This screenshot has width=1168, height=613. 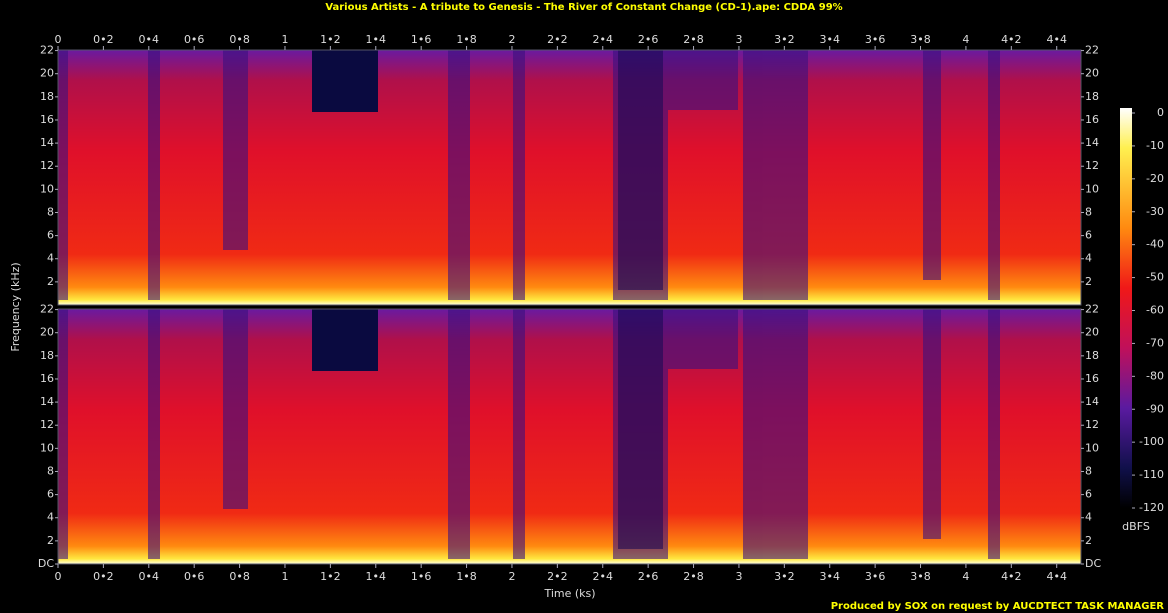 I want to click on y-axis-label: Frequency (kHz), so click(x=15, y=306).